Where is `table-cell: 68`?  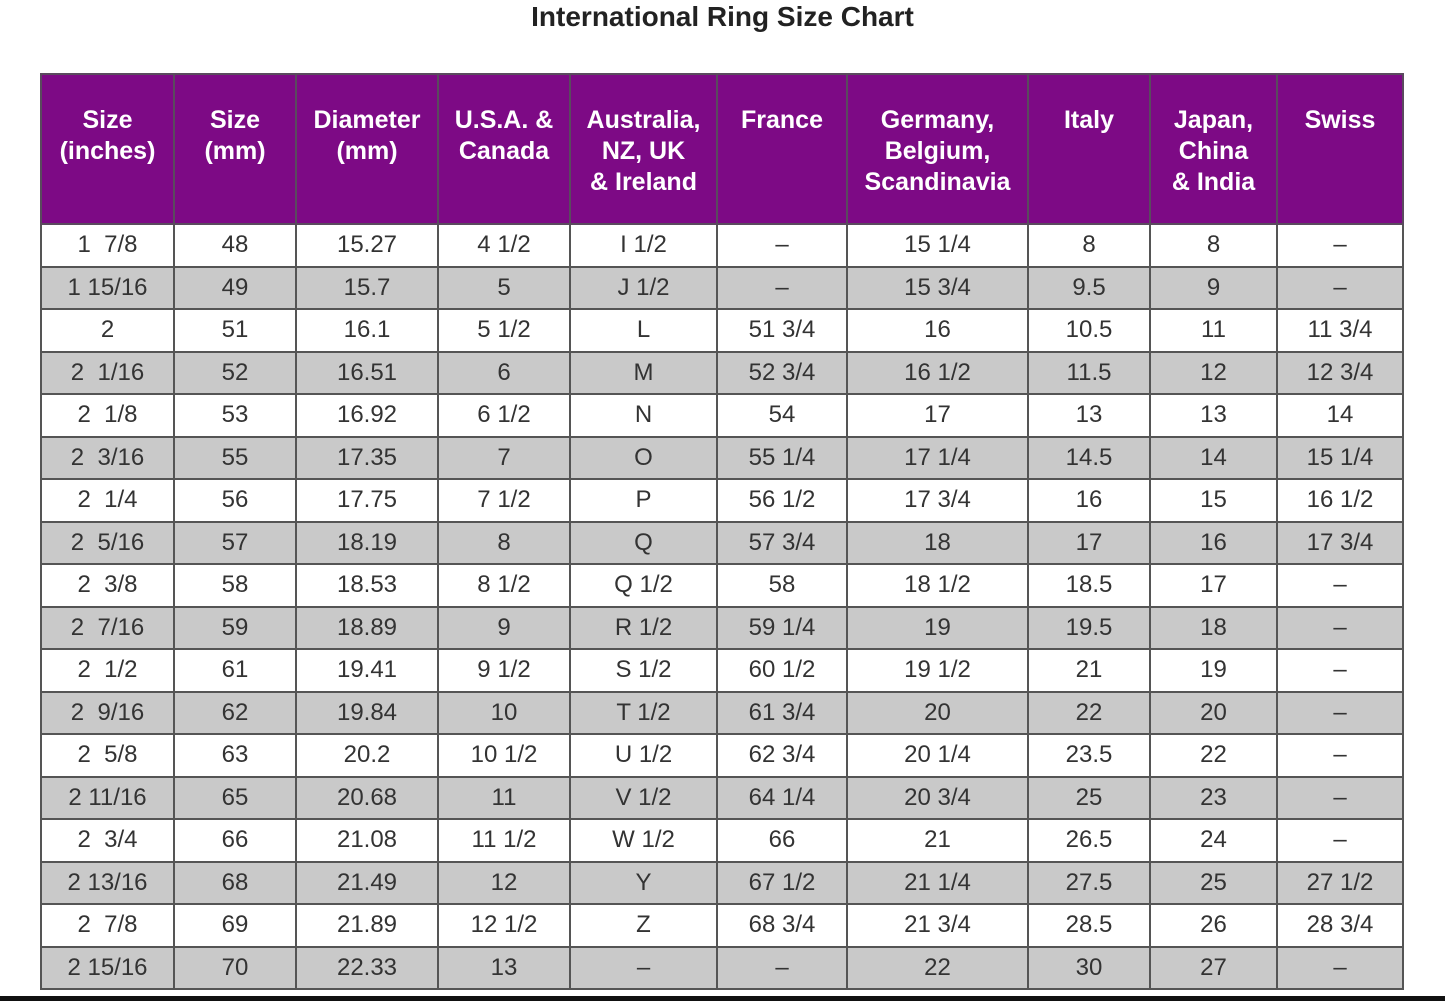
table-cell: 68 is located at coordinates (235, 882).